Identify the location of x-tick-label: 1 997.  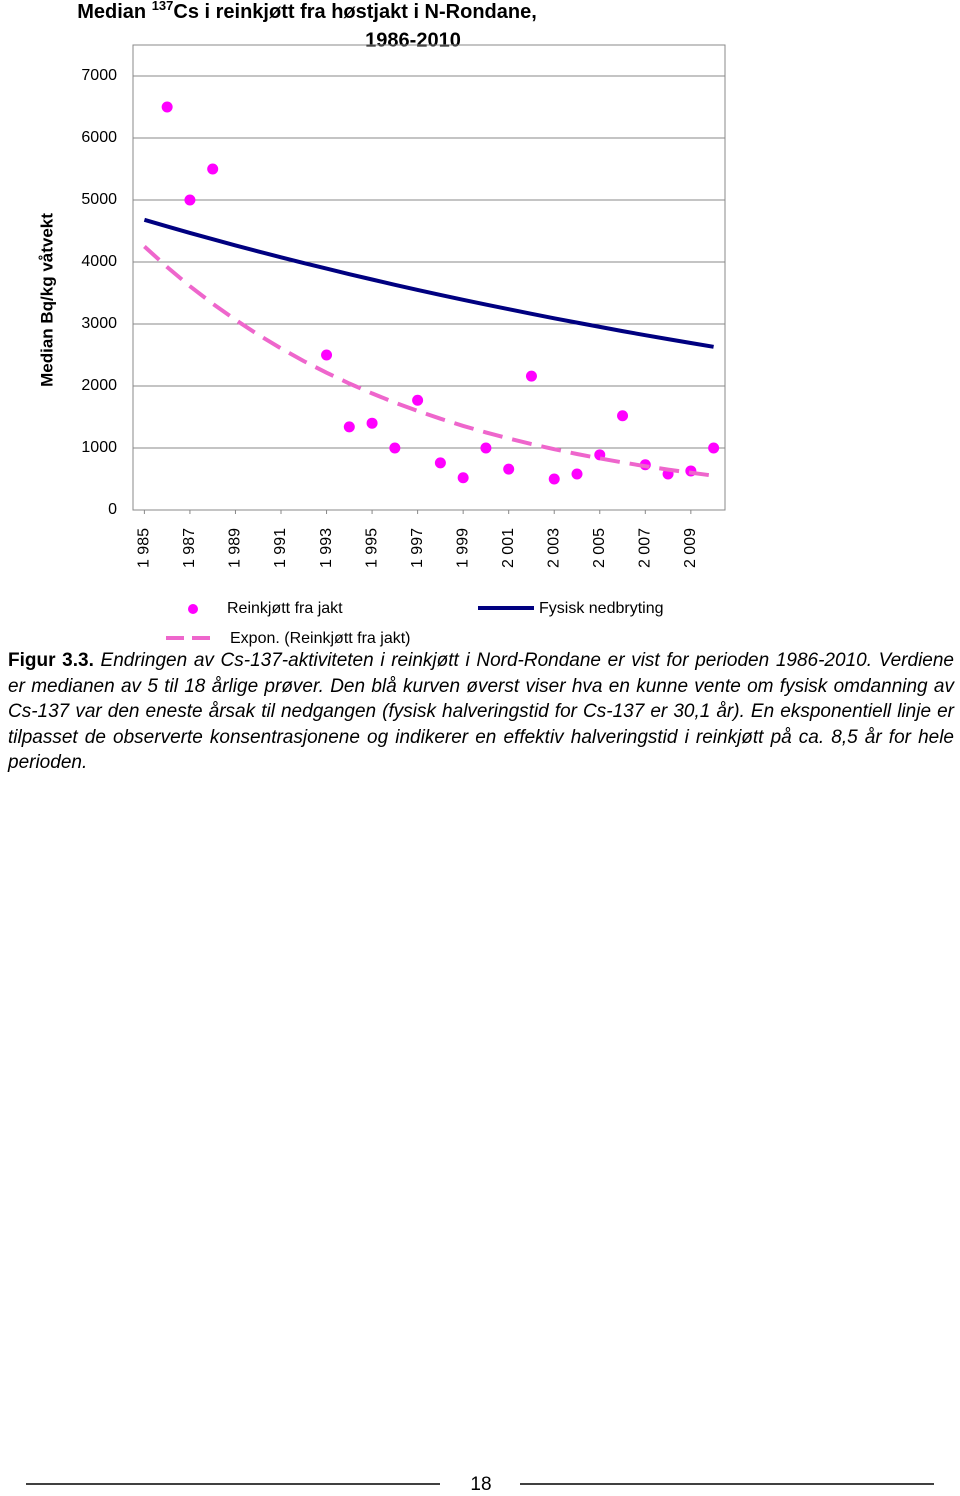
(417, 548).